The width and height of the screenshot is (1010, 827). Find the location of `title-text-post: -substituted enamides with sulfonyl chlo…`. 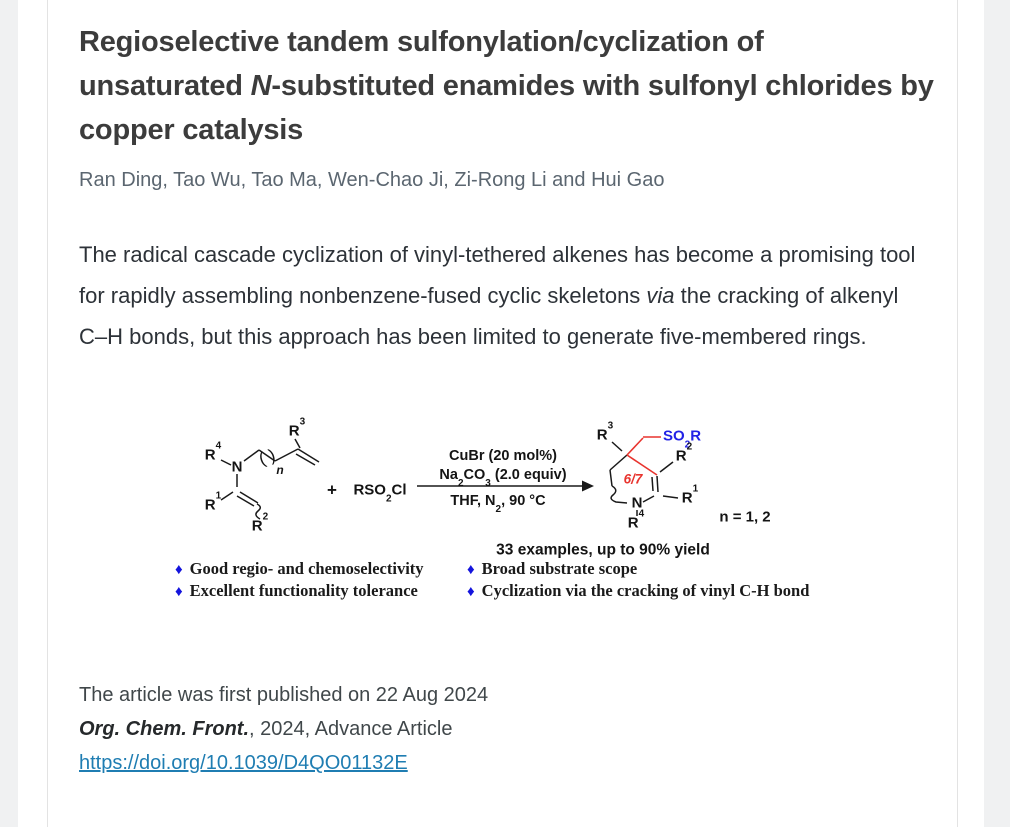

title-text-post: -substituted enamides with sulfonyl chlo… is located at coordinates (506, 108).